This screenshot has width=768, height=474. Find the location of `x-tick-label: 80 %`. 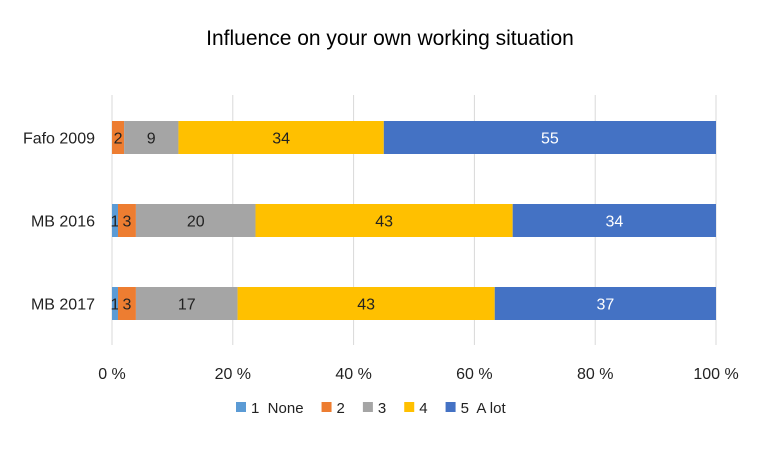

x-tick-label: 80 % is located at coordinates (595, 374).